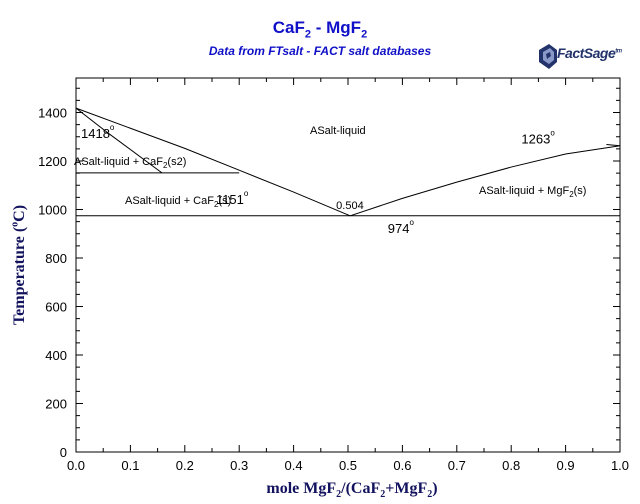  What do you see at coordinates (185, 465) in the screenshot?
I see `x-tick-label: 0.2` at bounding box center [185, 465].